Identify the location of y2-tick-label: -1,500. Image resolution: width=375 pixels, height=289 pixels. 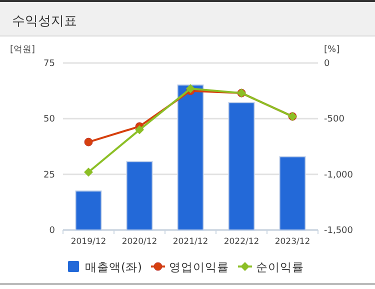
(339, 231).